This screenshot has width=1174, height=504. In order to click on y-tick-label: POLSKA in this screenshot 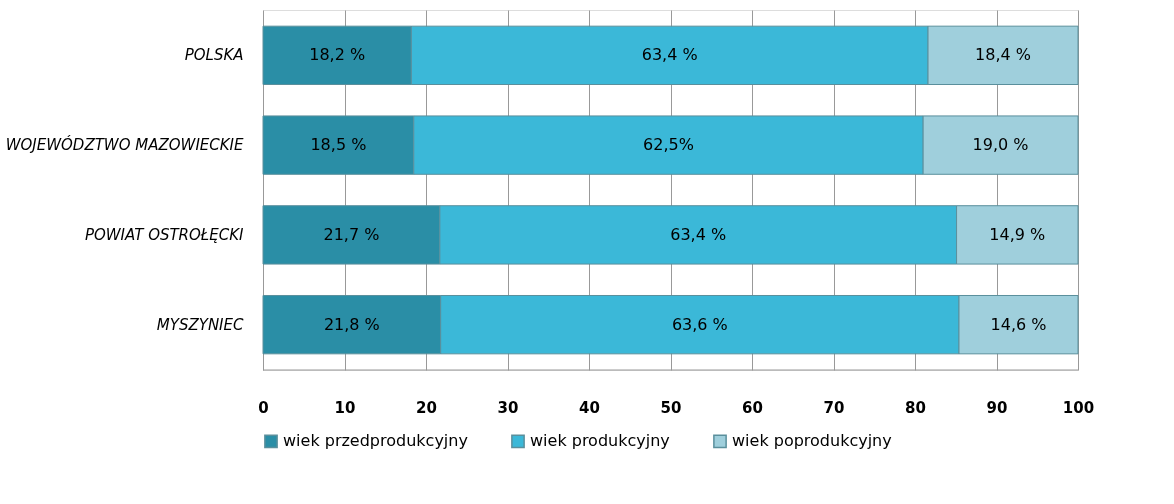, I will do `click(214, 55)`.